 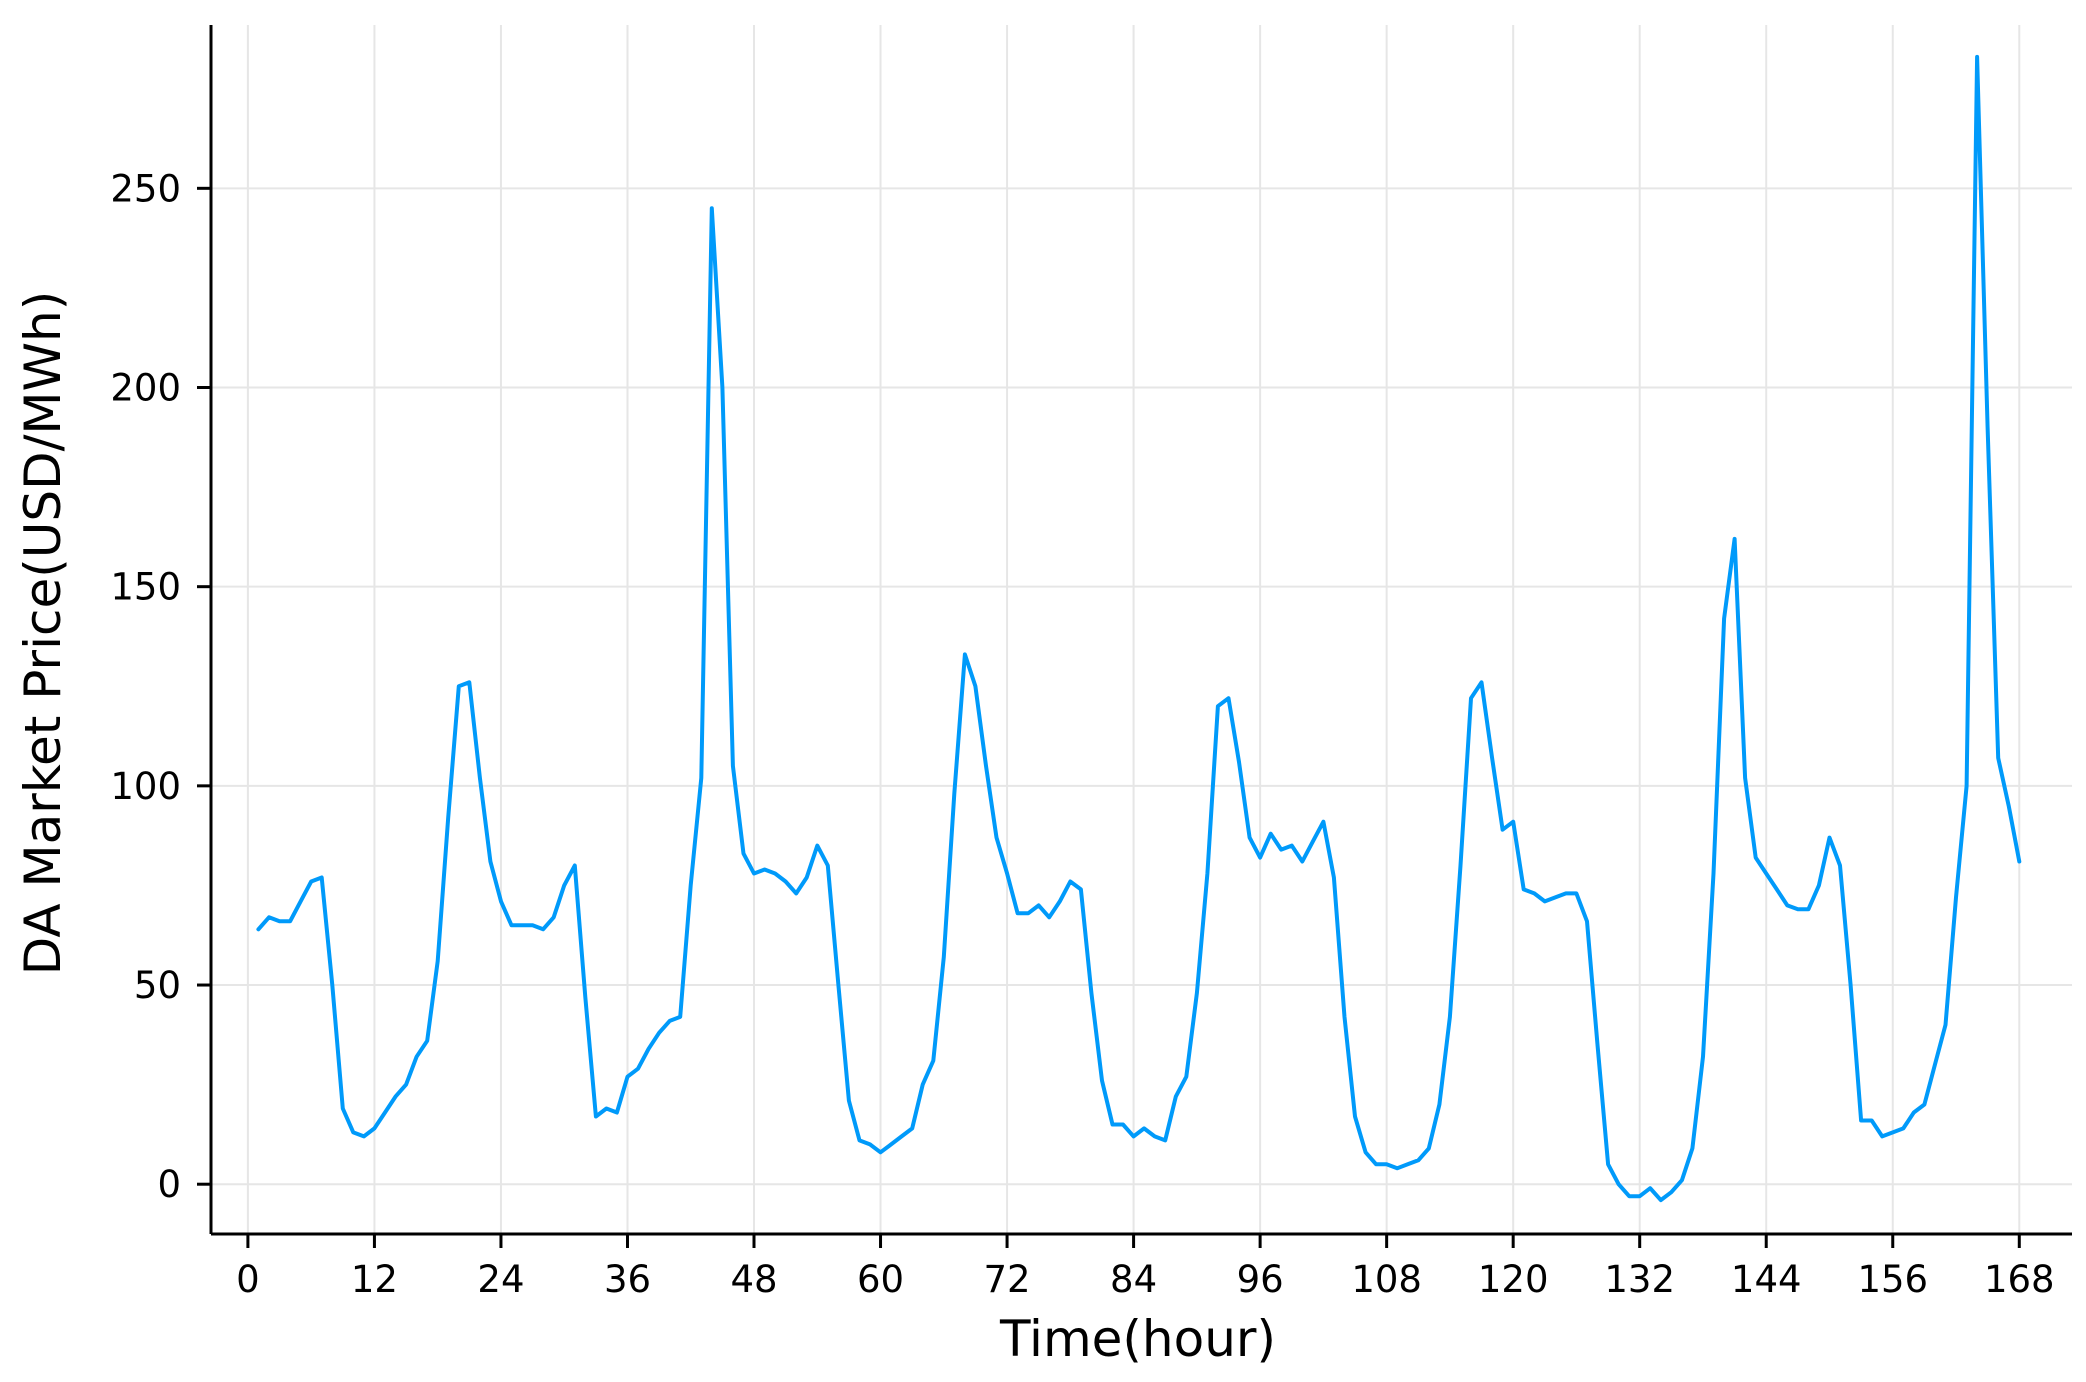 I want to click on x-tick-label: 168, so click(x=2019, y=1279).